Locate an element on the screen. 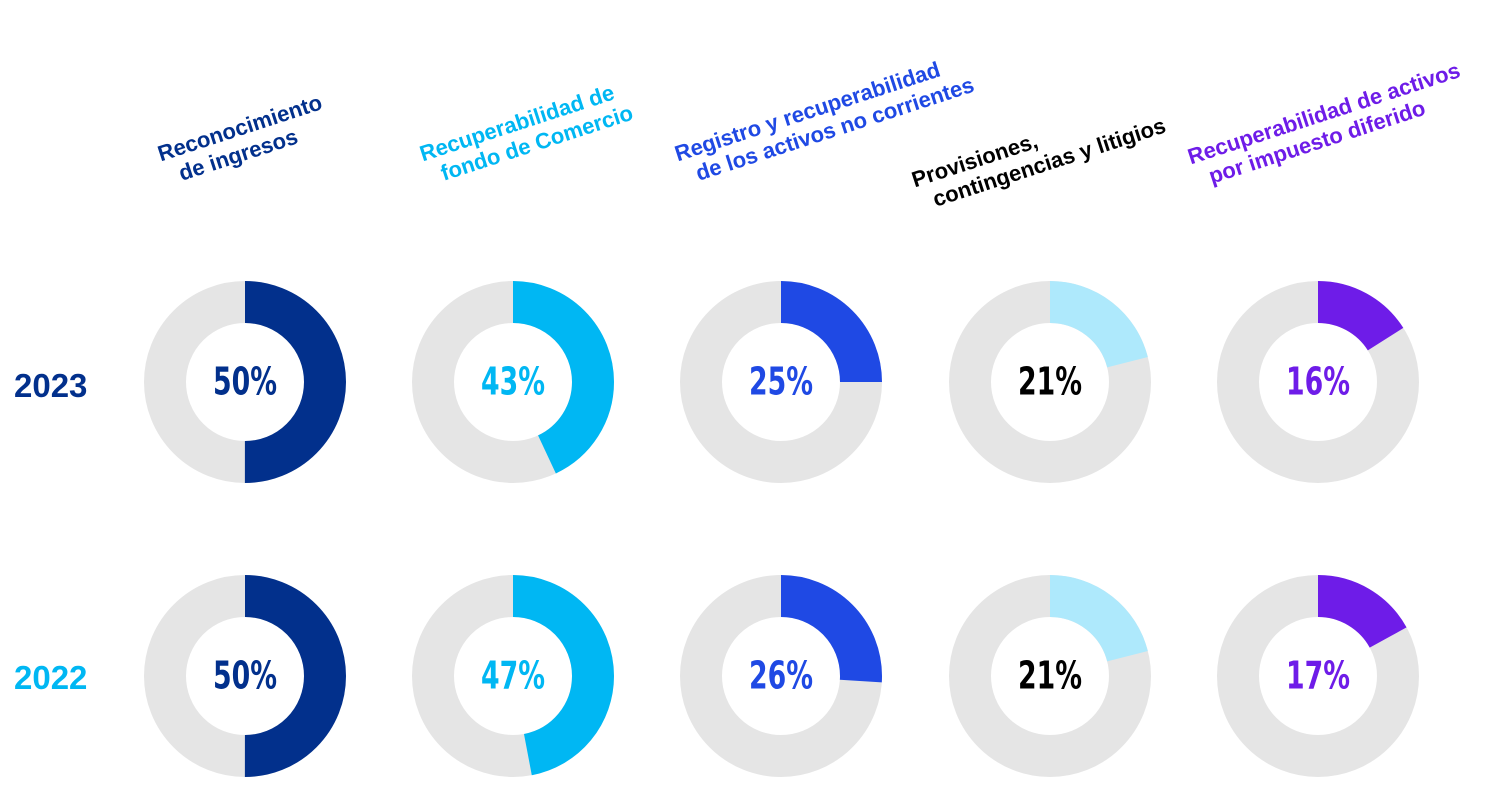 Image resolution: width=1500 pixels, height=792 pixels. donut-value-label-2023-1: 43% is located at coordinates (513, 382).